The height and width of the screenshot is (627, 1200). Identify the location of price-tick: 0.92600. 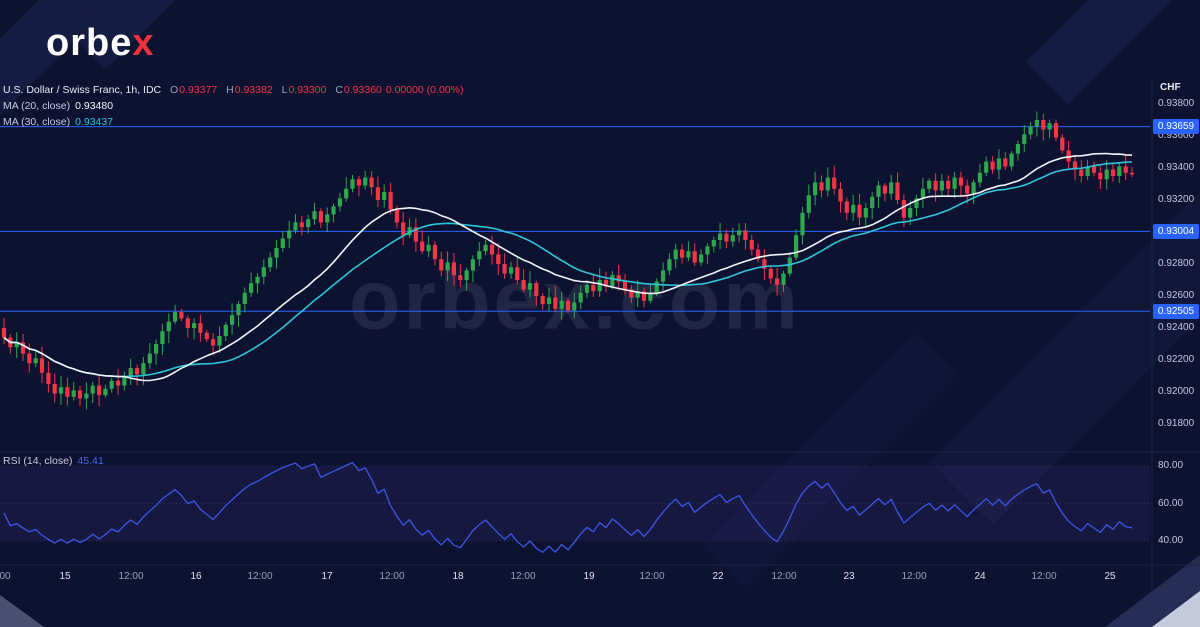
(1176, 295).